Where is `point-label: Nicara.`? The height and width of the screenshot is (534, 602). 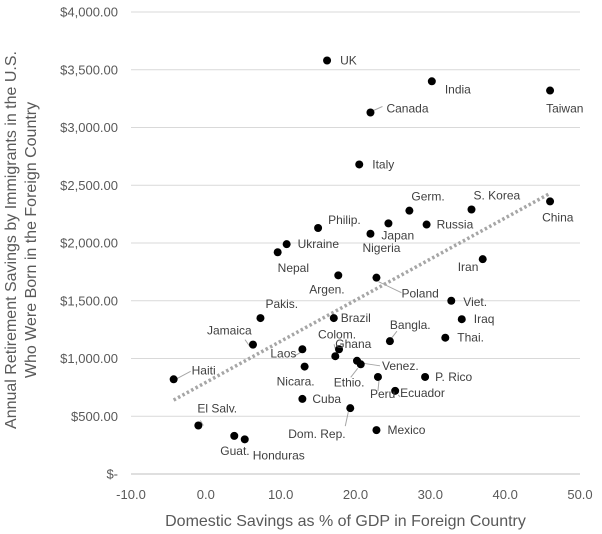
point-label: Nicara. is located at coordinates (296, 382).